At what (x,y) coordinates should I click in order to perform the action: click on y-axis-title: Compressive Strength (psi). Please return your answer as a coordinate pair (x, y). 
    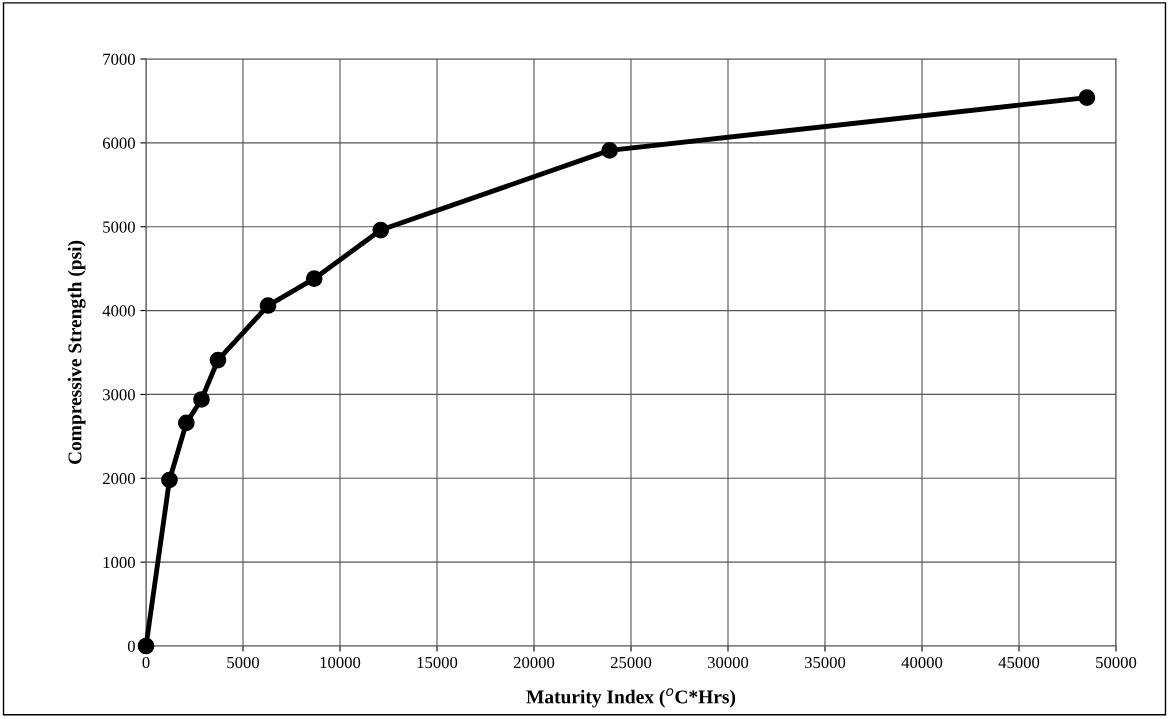
    Looking at the image, I should click on (76, 352).